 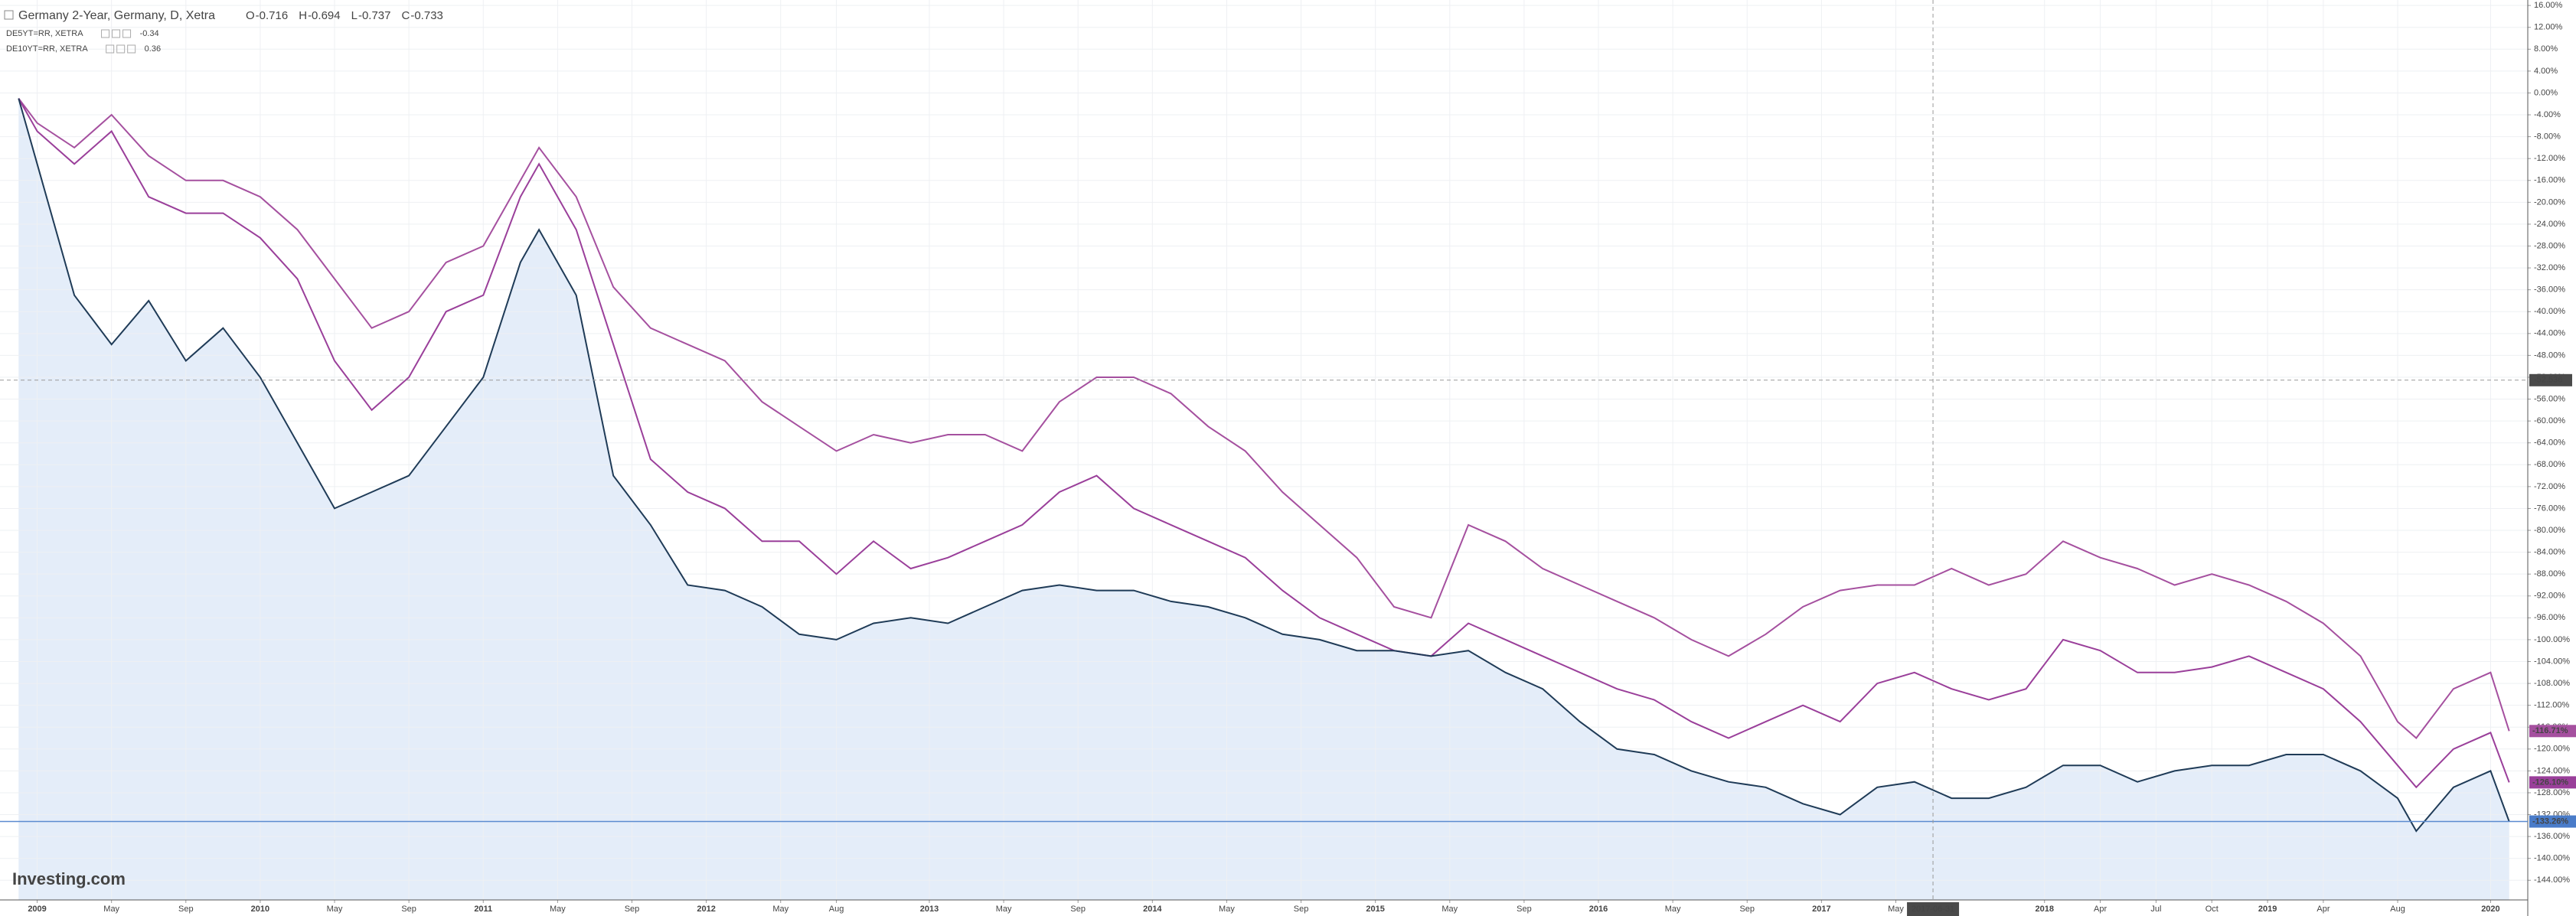 What do you see at coordinates (9, 15) in the screenshot?
I see `collapse-icon` at bounding box center [9, 15].